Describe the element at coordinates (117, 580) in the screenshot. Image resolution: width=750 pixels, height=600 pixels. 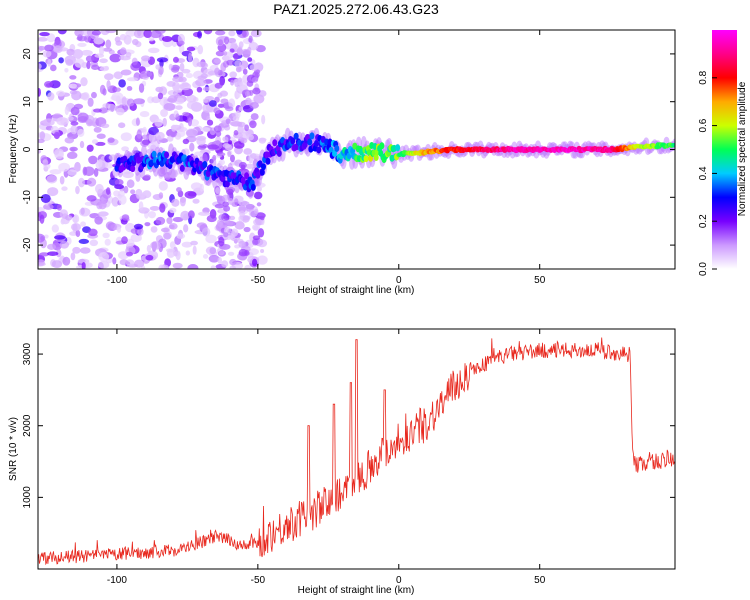
I see `snr-x-tick-label: -100` at that location.